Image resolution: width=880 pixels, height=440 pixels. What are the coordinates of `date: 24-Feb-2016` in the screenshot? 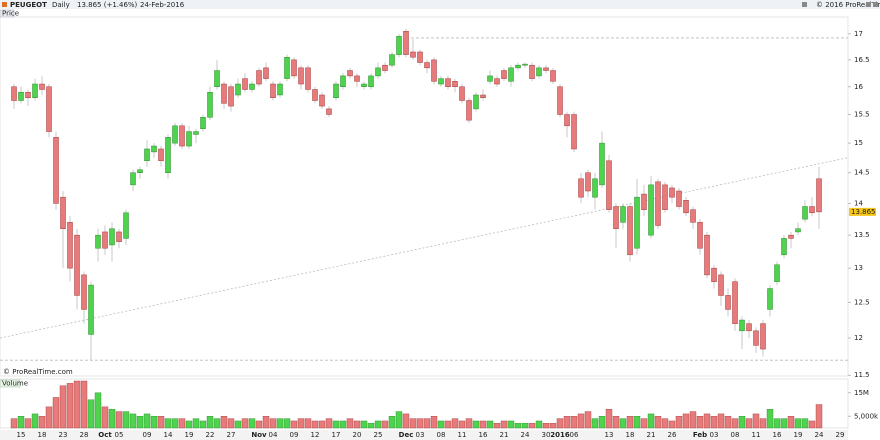 It's located at (162, 5).